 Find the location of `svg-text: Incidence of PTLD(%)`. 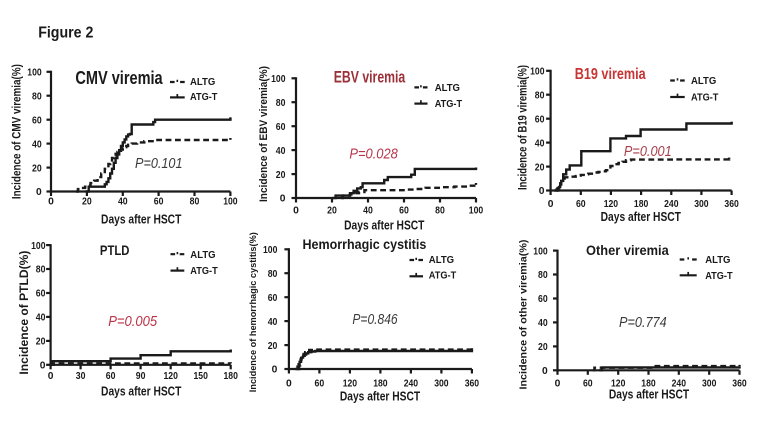

svg-text: Incidence of PTLD(%) is located at coordinates (25, 312).